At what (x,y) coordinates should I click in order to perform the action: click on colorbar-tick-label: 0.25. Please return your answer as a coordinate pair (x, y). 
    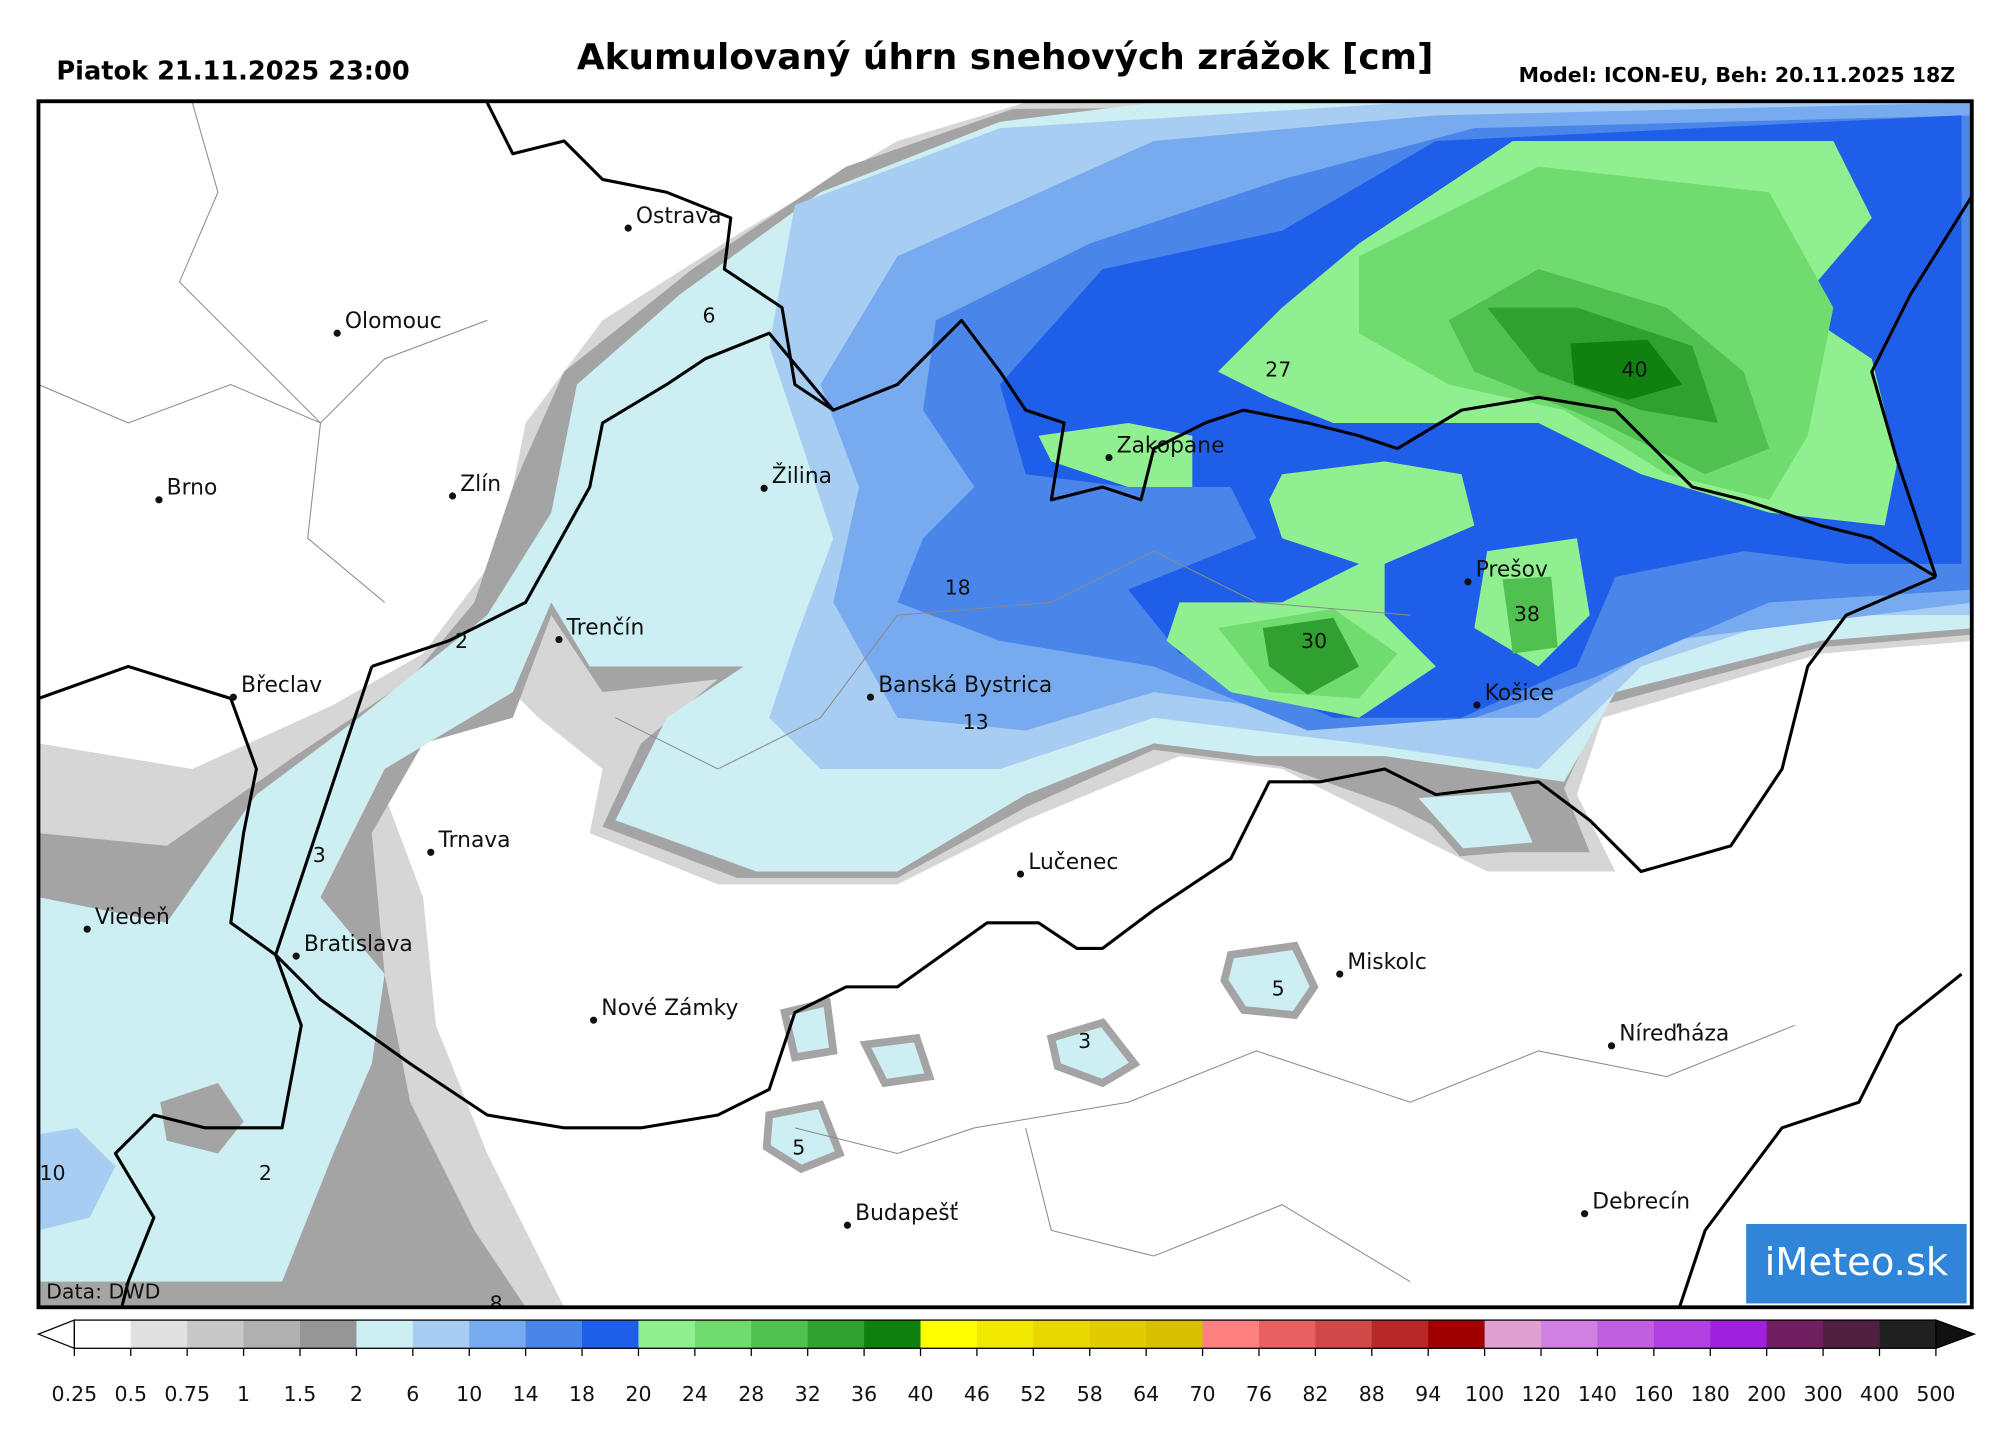
    Looking at the image, I should click on (75, 1394).